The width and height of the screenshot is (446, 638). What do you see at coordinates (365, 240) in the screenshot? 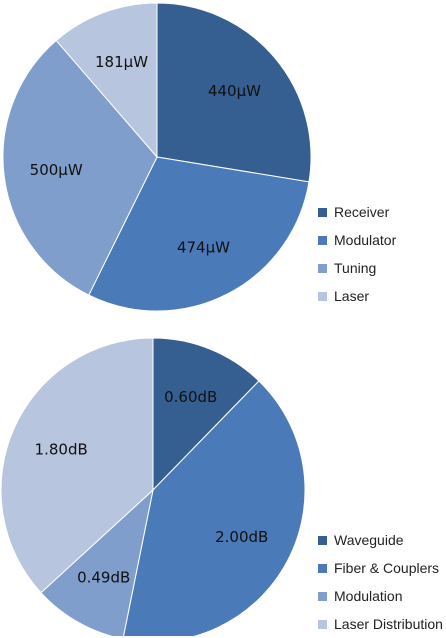
I see `legend-label: Modulator` at bounding box center [365, 240].